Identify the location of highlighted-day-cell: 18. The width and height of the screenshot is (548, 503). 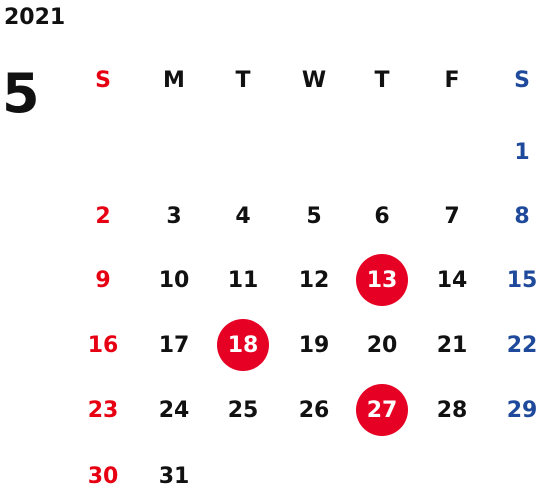
(243, 345).